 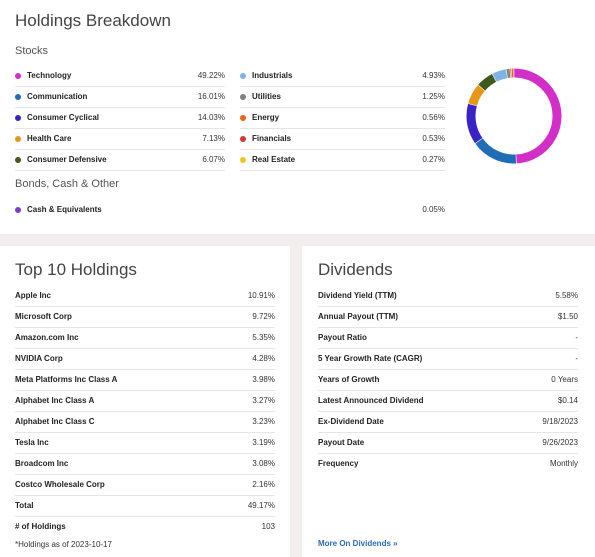 I want to click on total-value: 49.17%, so click(x=261, y=505).